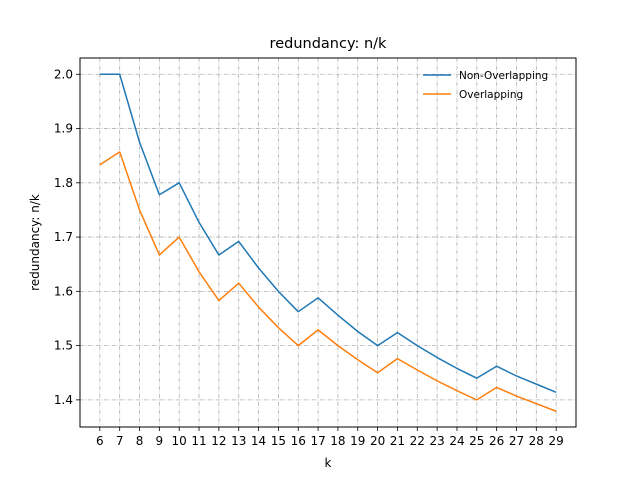 The image size is (640, 480). What do you see at coordinates (328, 44) in the screenshot?
I see `chart-title: redundancy: n/k` at bounding box center [328, 44].